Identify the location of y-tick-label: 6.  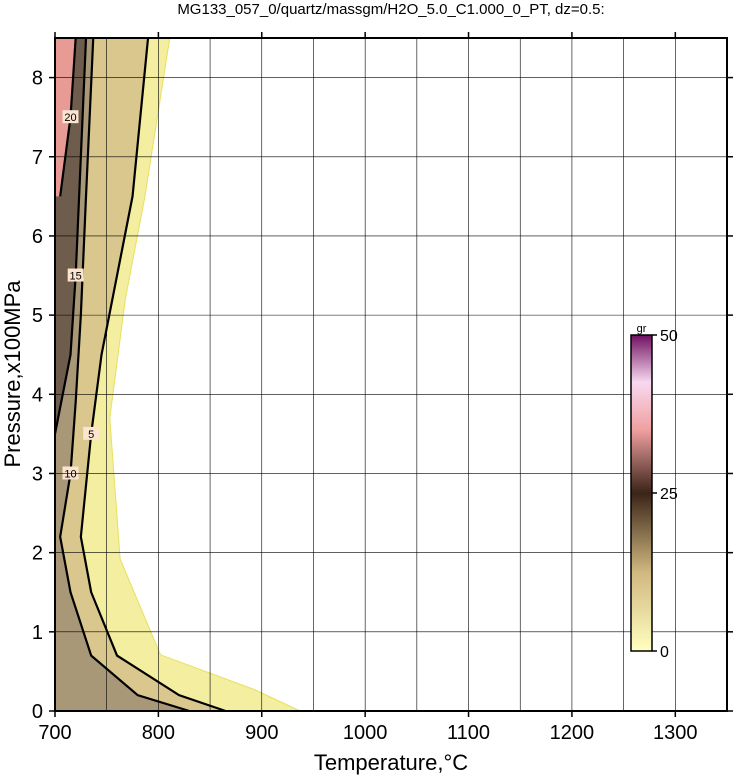
(37, 237).